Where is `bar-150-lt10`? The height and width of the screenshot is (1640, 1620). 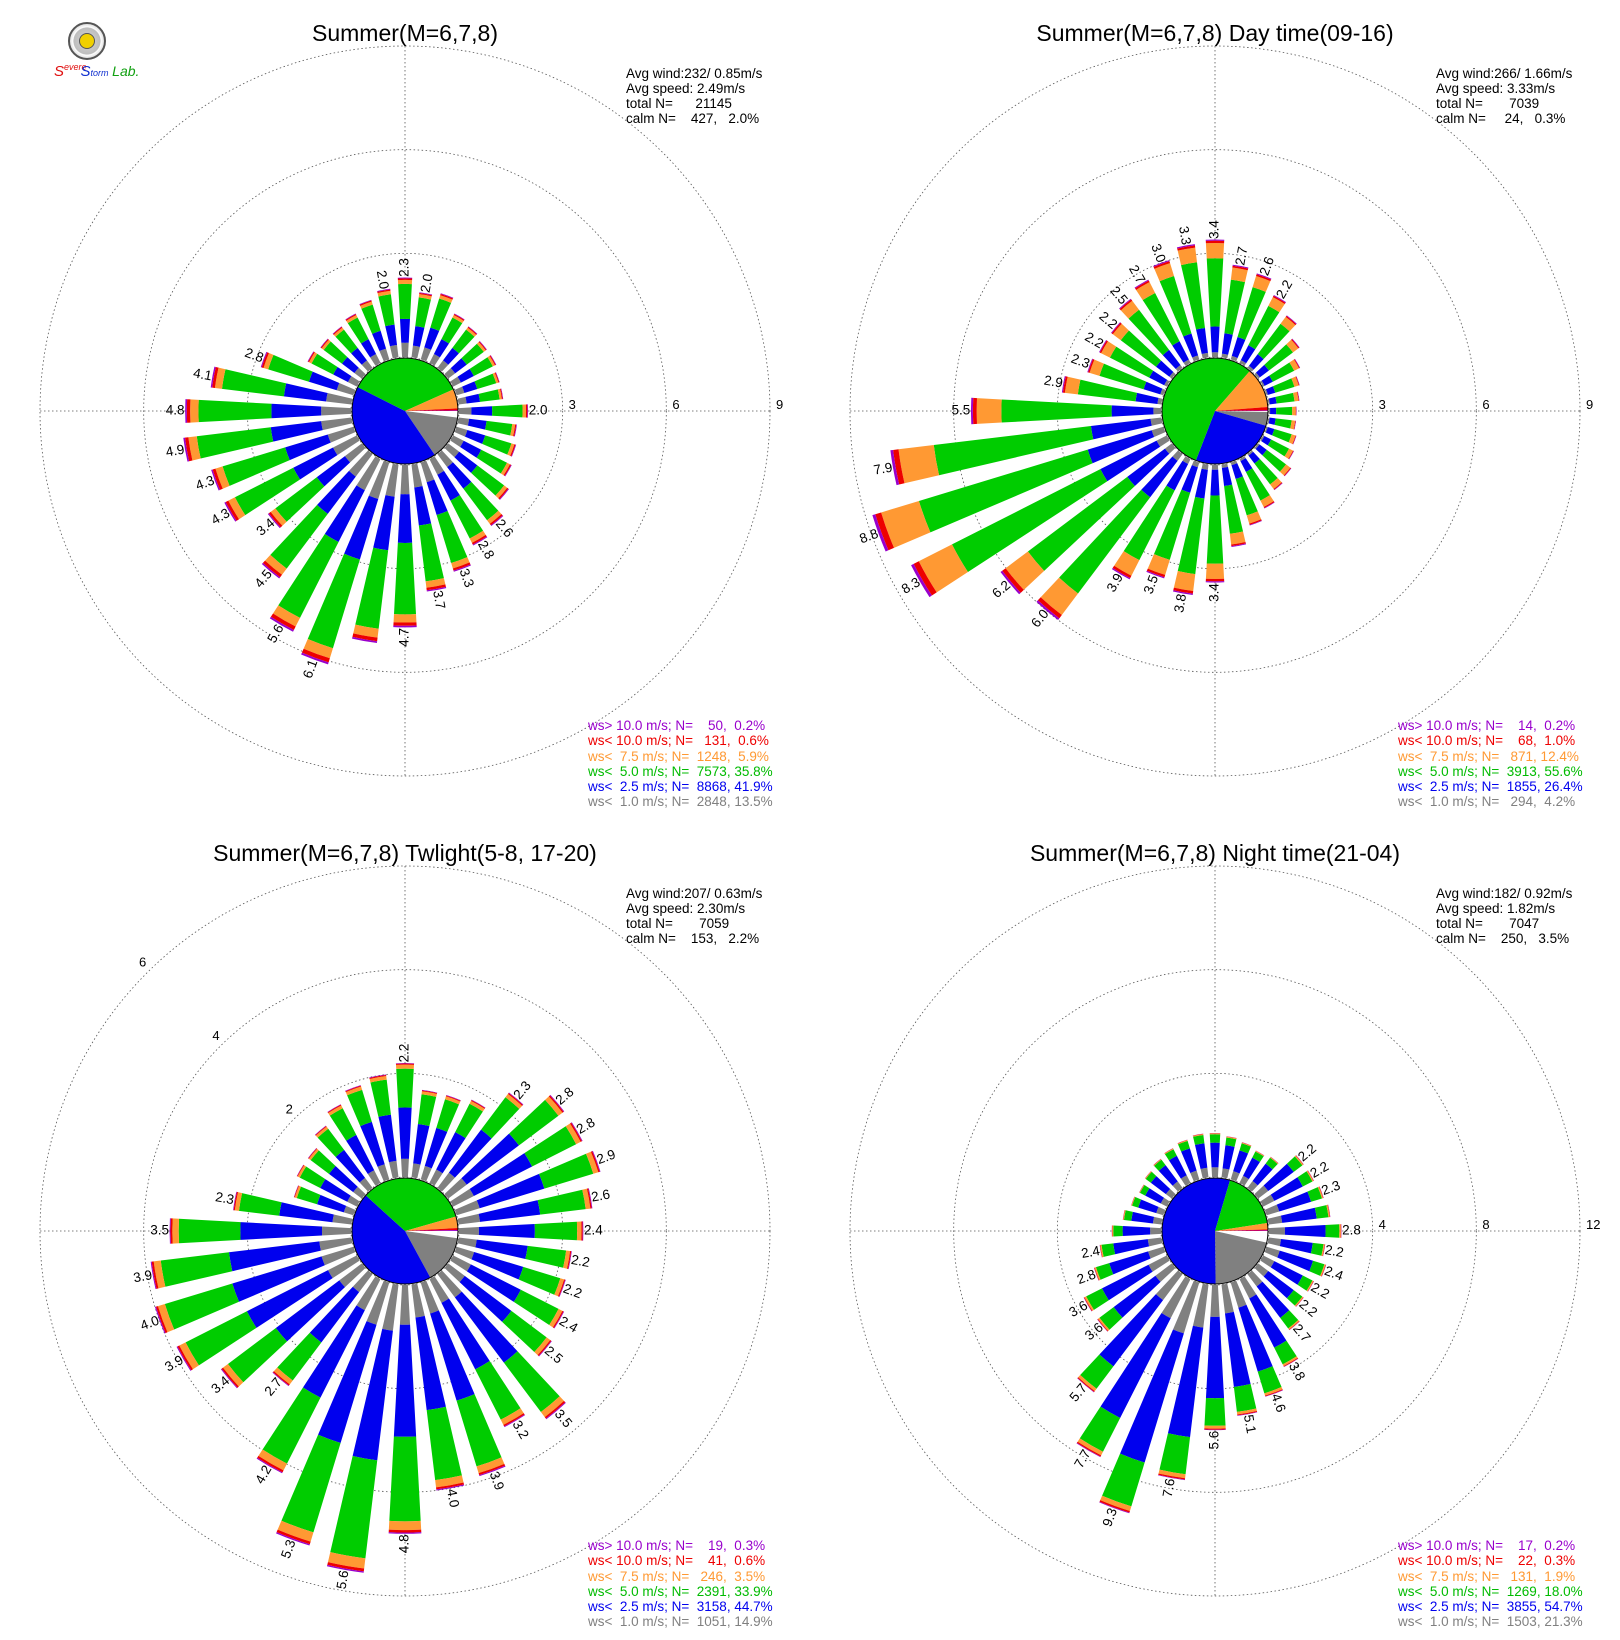
bar-150-lt10 is located at coordinates (1269, 504).